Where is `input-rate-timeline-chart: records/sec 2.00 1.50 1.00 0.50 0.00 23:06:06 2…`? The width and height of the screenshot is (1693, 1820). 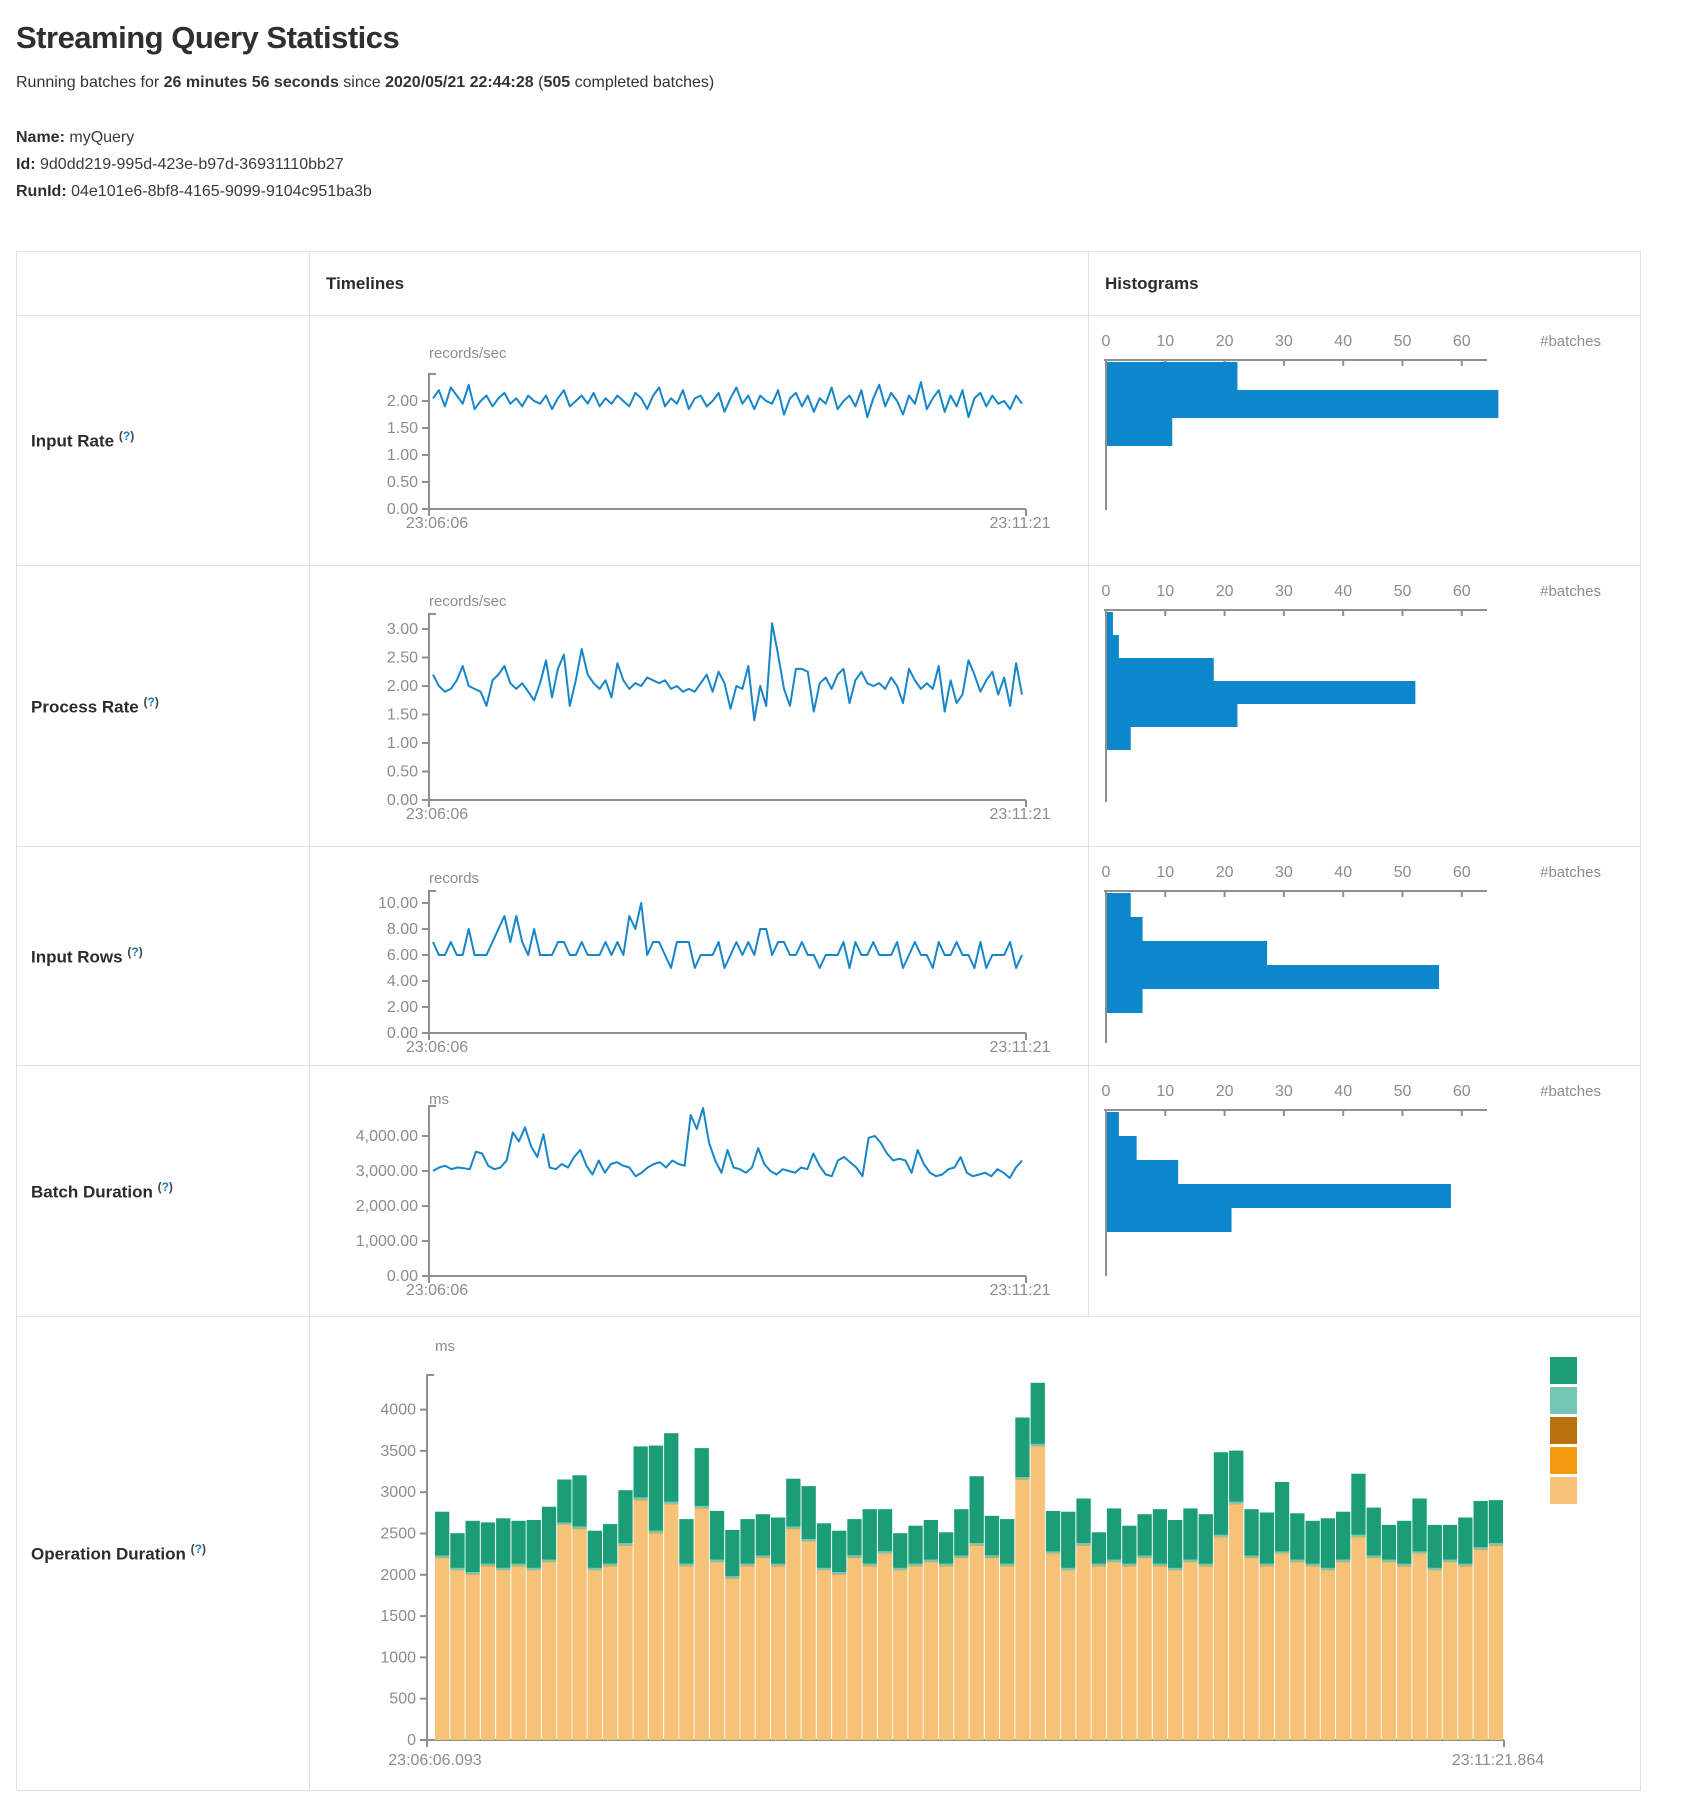
input-rate-timeline-chart: records/sec 2.00 1.50 1.00 0.50 0.00 23:06:06 2… is located at coordinates (699, 440).